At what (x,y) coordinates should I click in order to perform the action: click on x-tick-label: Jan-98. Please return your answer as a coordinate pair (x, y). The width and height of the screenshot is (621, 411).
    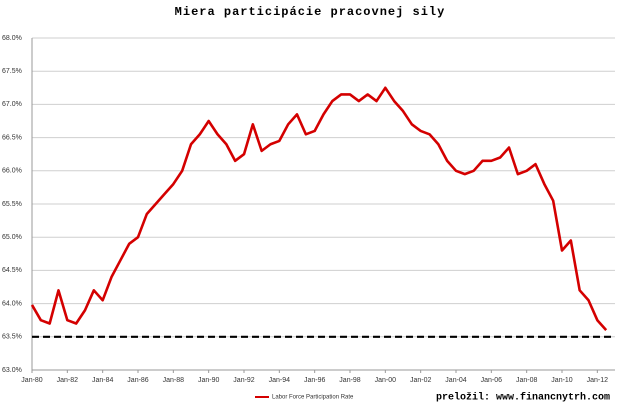
    Looking at the image, I should click on (350, 380).